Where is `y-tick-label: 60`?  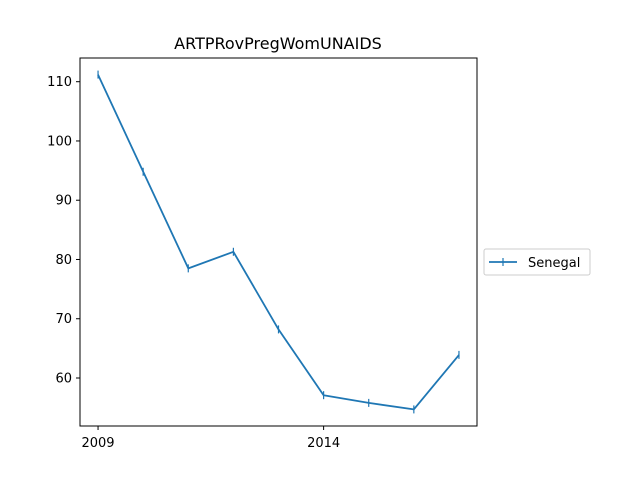 y-tick-label: 60 is located at coordinates (63, 379).